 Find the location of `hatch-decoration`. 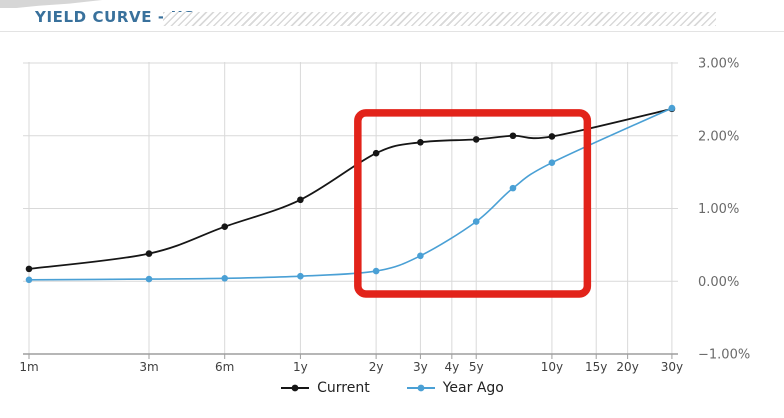

hatch-decoration is located at coordinates (439, 19).